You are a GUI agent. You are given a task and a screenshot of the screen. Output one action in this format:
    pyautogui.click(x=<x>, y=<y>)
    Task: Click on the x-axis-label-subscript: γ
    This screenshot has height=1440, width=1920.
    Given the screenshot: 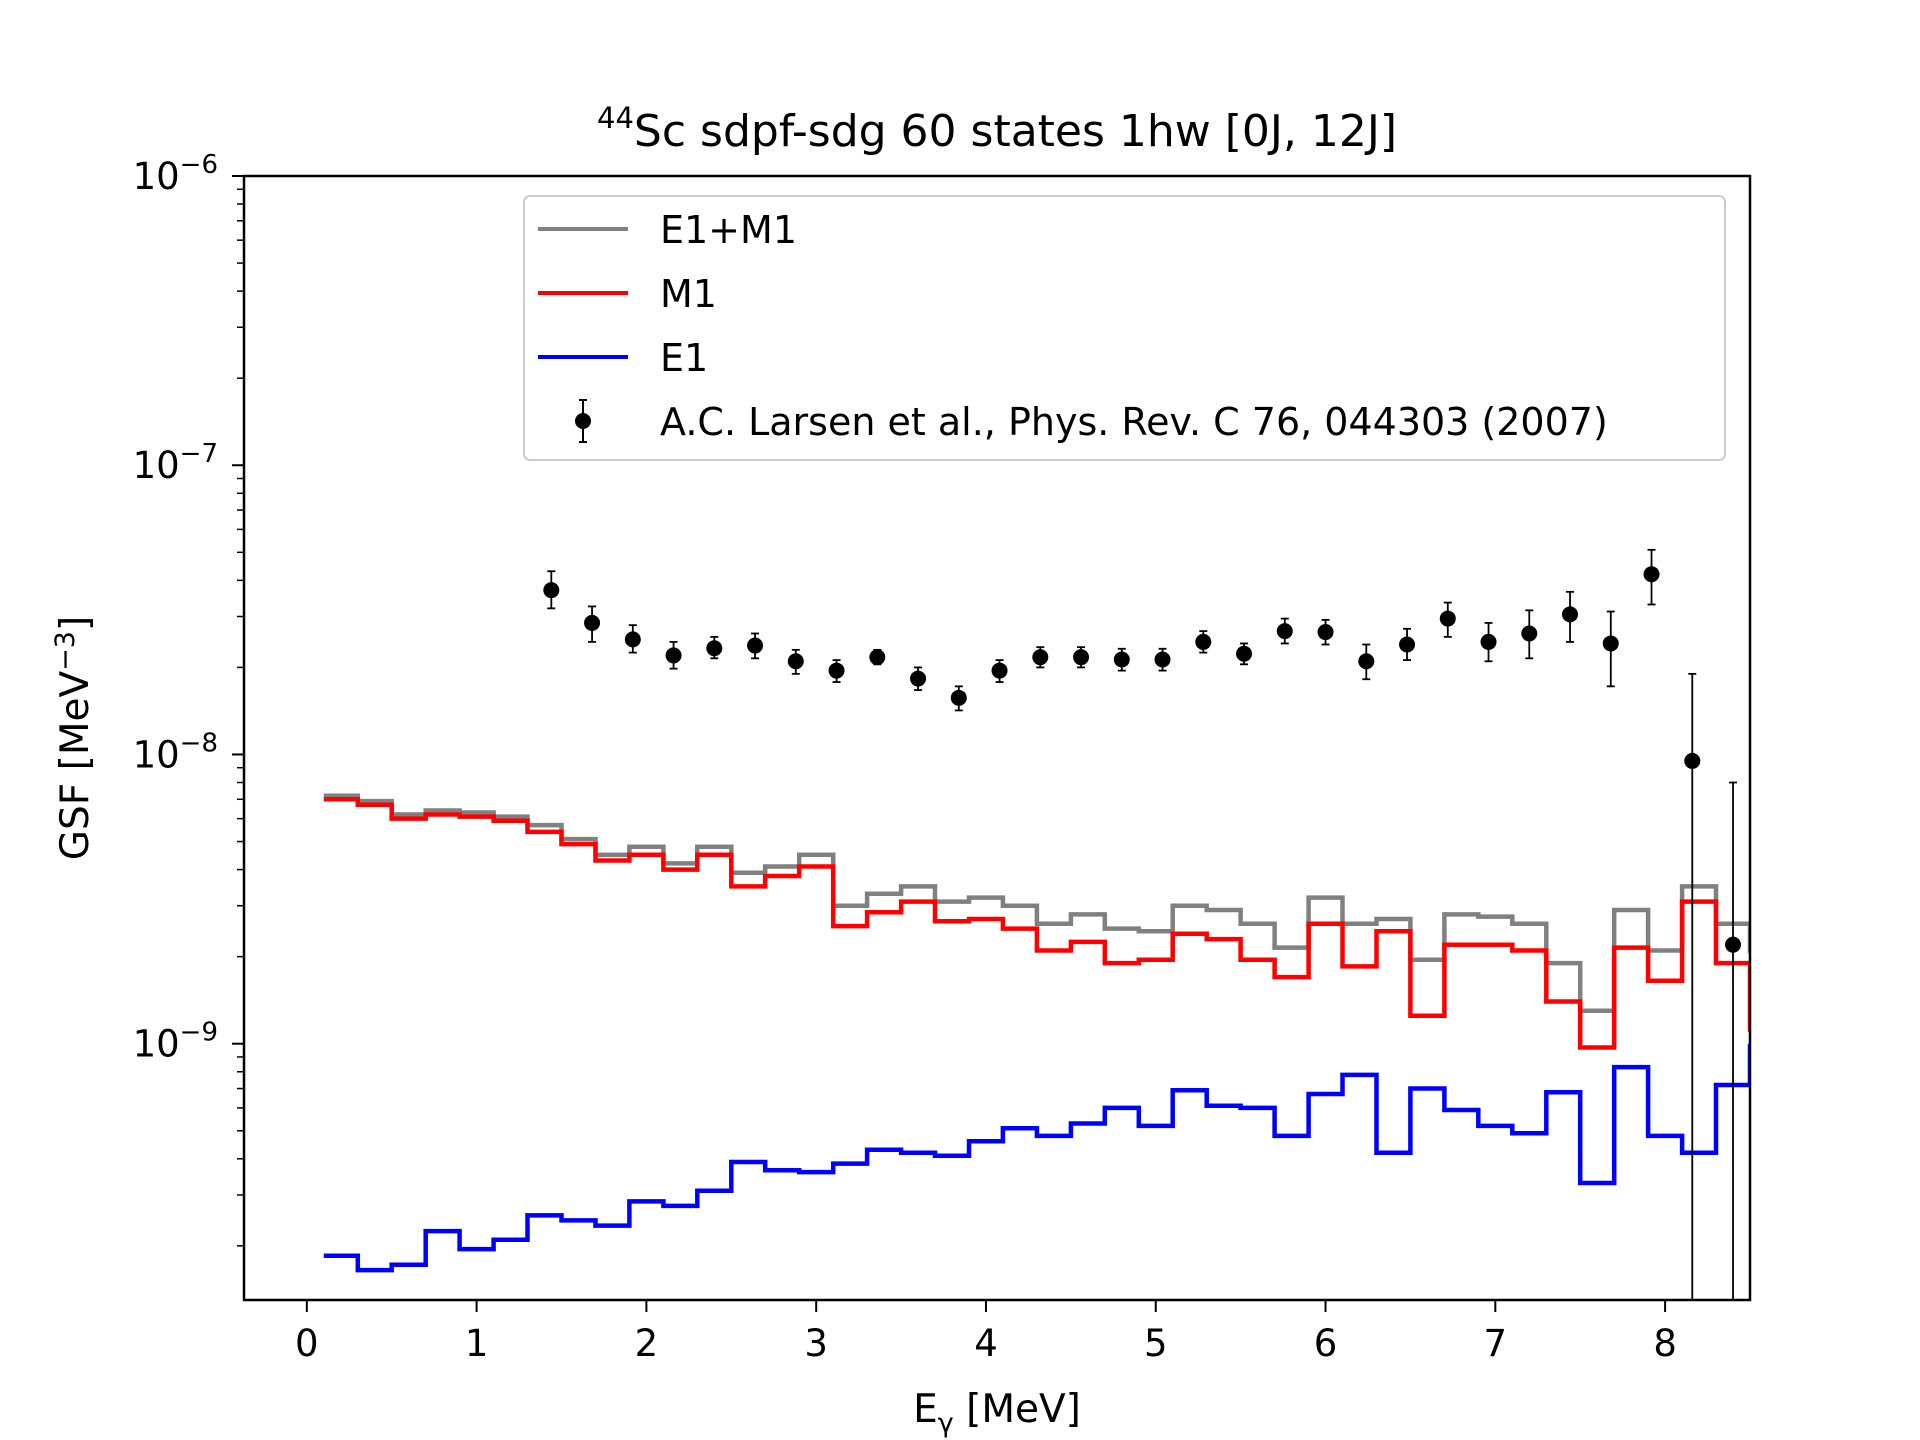 What is the action you would take?
    pyautogui.click(x=946, y=1423)
    